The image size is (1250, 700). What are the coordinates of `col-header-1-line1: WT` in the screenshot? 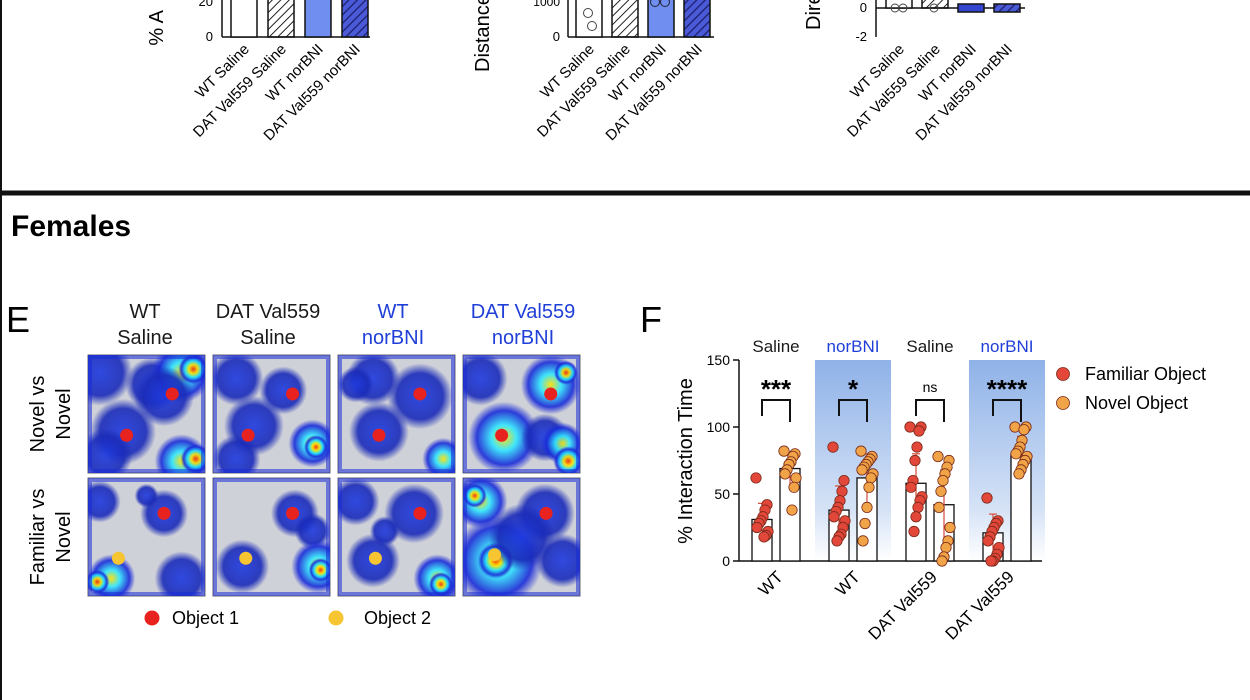 It's located at (144, 312).